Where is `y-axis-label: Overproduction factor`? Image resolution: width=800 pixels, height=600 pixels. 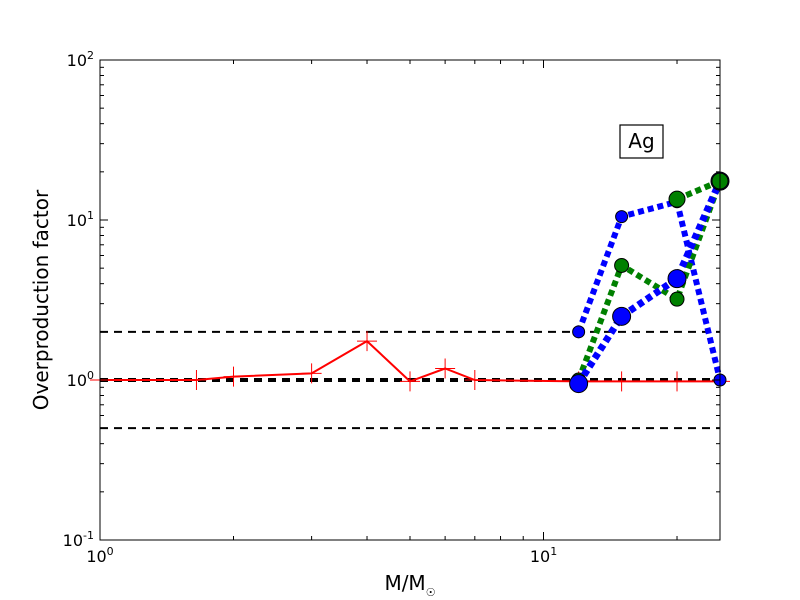 y-axis-label: Overproduction factor is located at coordinates (41, 299).